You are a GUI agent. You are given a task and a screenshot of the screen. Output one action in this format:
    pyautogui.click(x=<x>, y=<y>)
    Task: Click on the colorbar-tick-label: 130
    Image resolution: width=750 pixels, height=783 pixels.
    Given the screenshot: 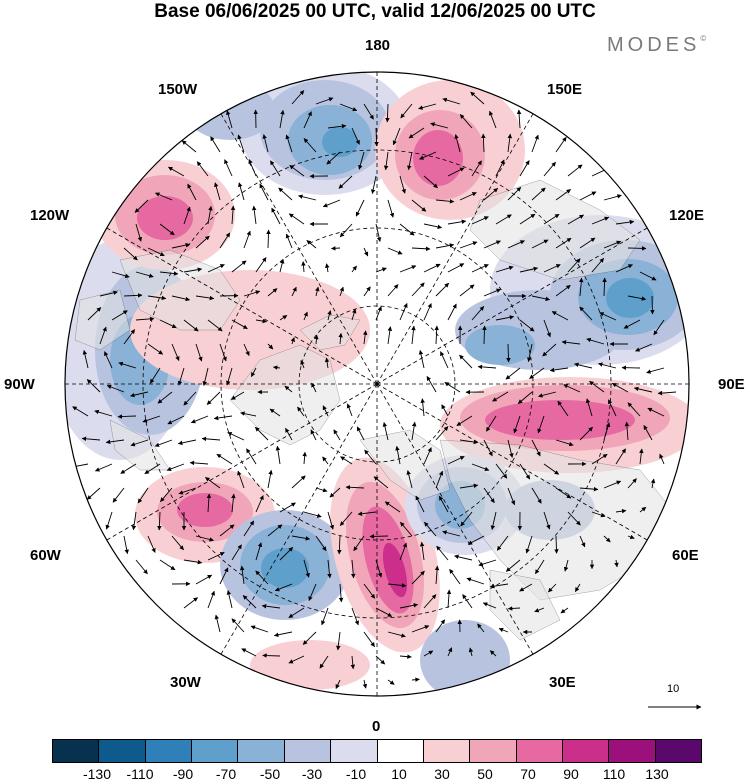 What is the action you would take?
    pyautogui.click(x=657, y=774)
    